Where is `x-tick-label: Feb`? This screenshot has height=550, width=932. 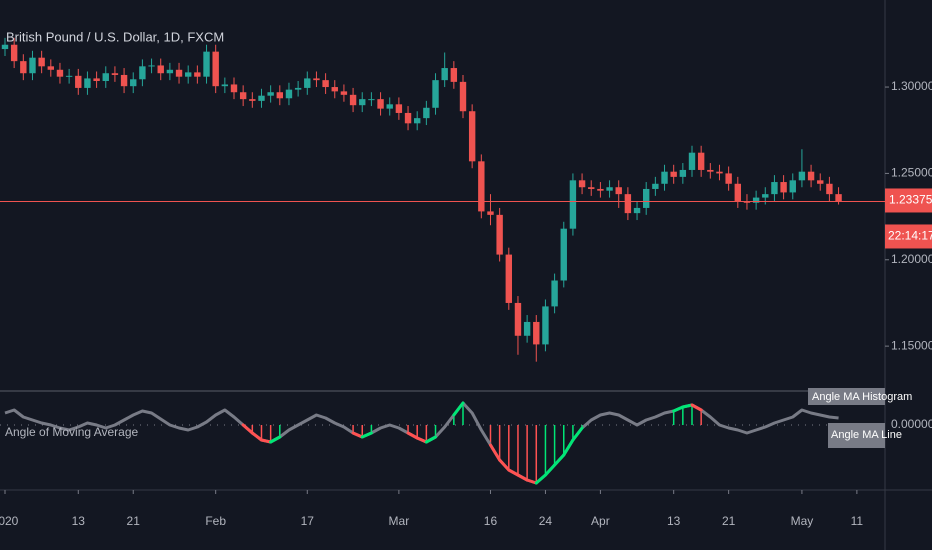
x-tick-label: Feb is located at coordinates (215, 521).